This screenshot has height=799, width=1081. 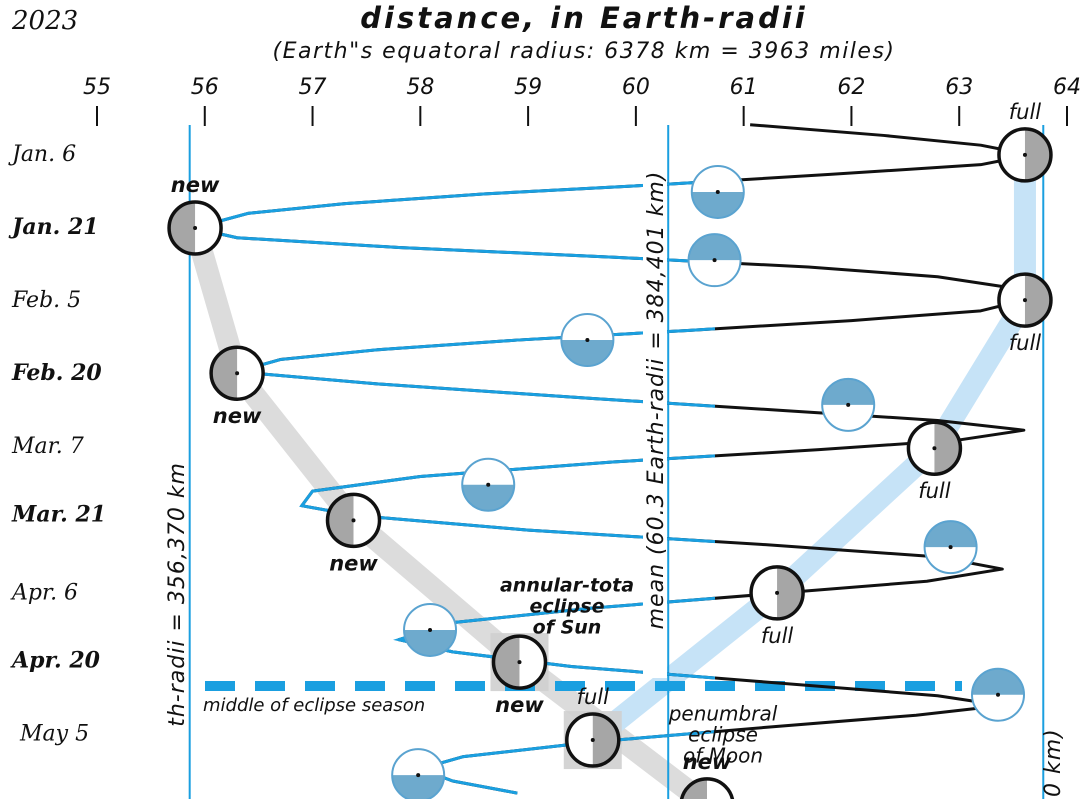 What do you see at coordinates (1053, 762) in the screenshot?
I see `reference-label: 0 km)` at bounding box center [1053, 762].